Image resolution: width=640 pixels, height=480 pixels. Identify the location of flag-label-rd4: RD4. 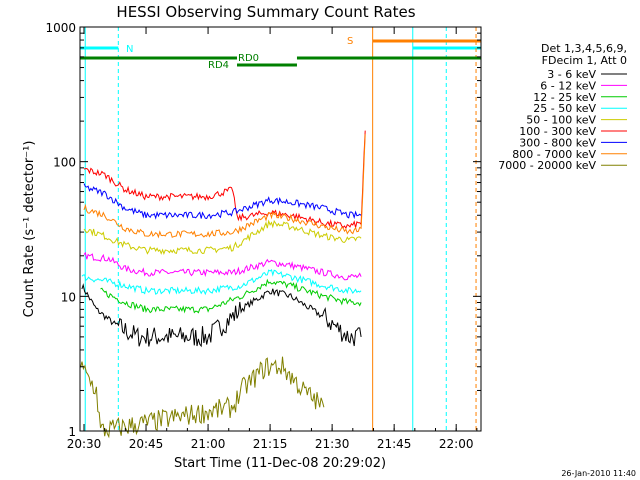
(218, 65).